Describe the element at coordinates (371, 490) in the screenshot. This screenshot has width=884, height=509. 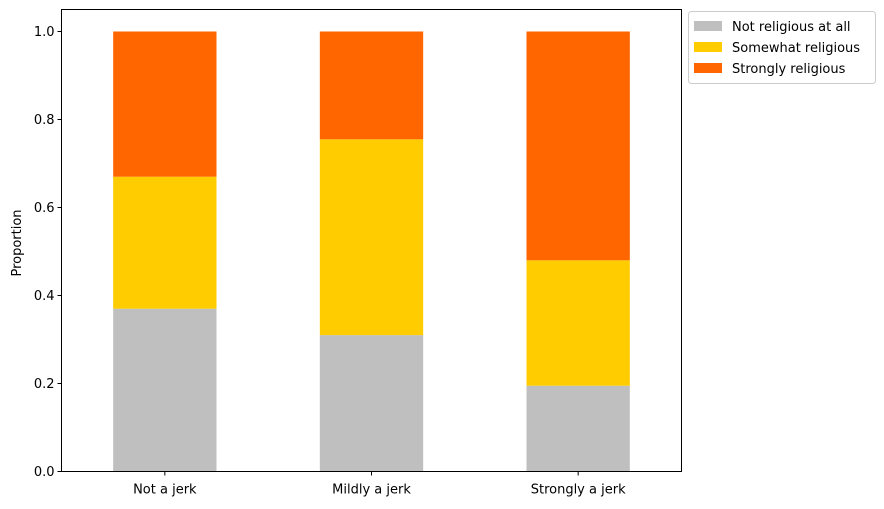
I see `x-tick-label: Mildly a jerk` at that location.